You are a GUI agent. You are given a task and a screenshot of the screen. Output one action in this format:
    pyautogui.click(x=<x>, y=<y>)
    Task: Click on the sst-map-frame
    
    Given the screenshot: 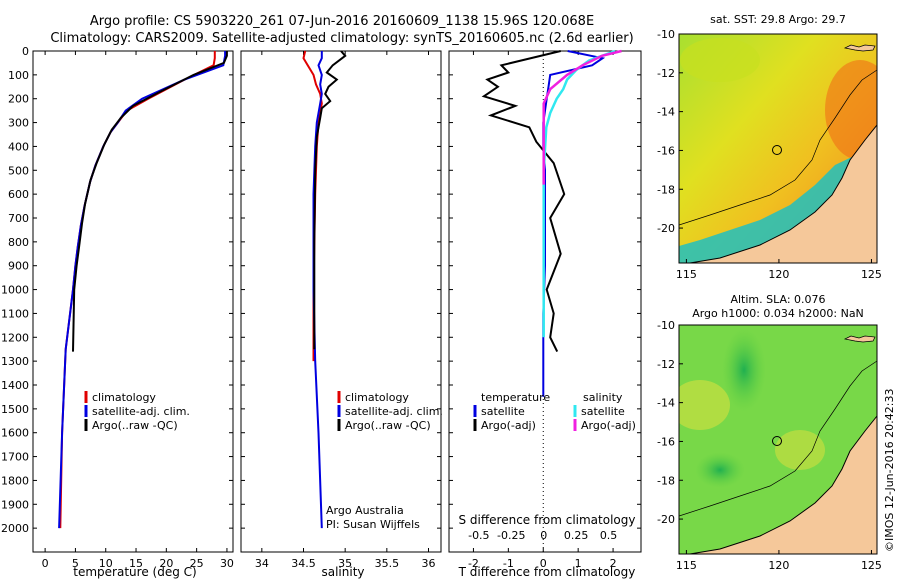 What is the action you would take?
    pyautogui.click(x=778, y=148)
    